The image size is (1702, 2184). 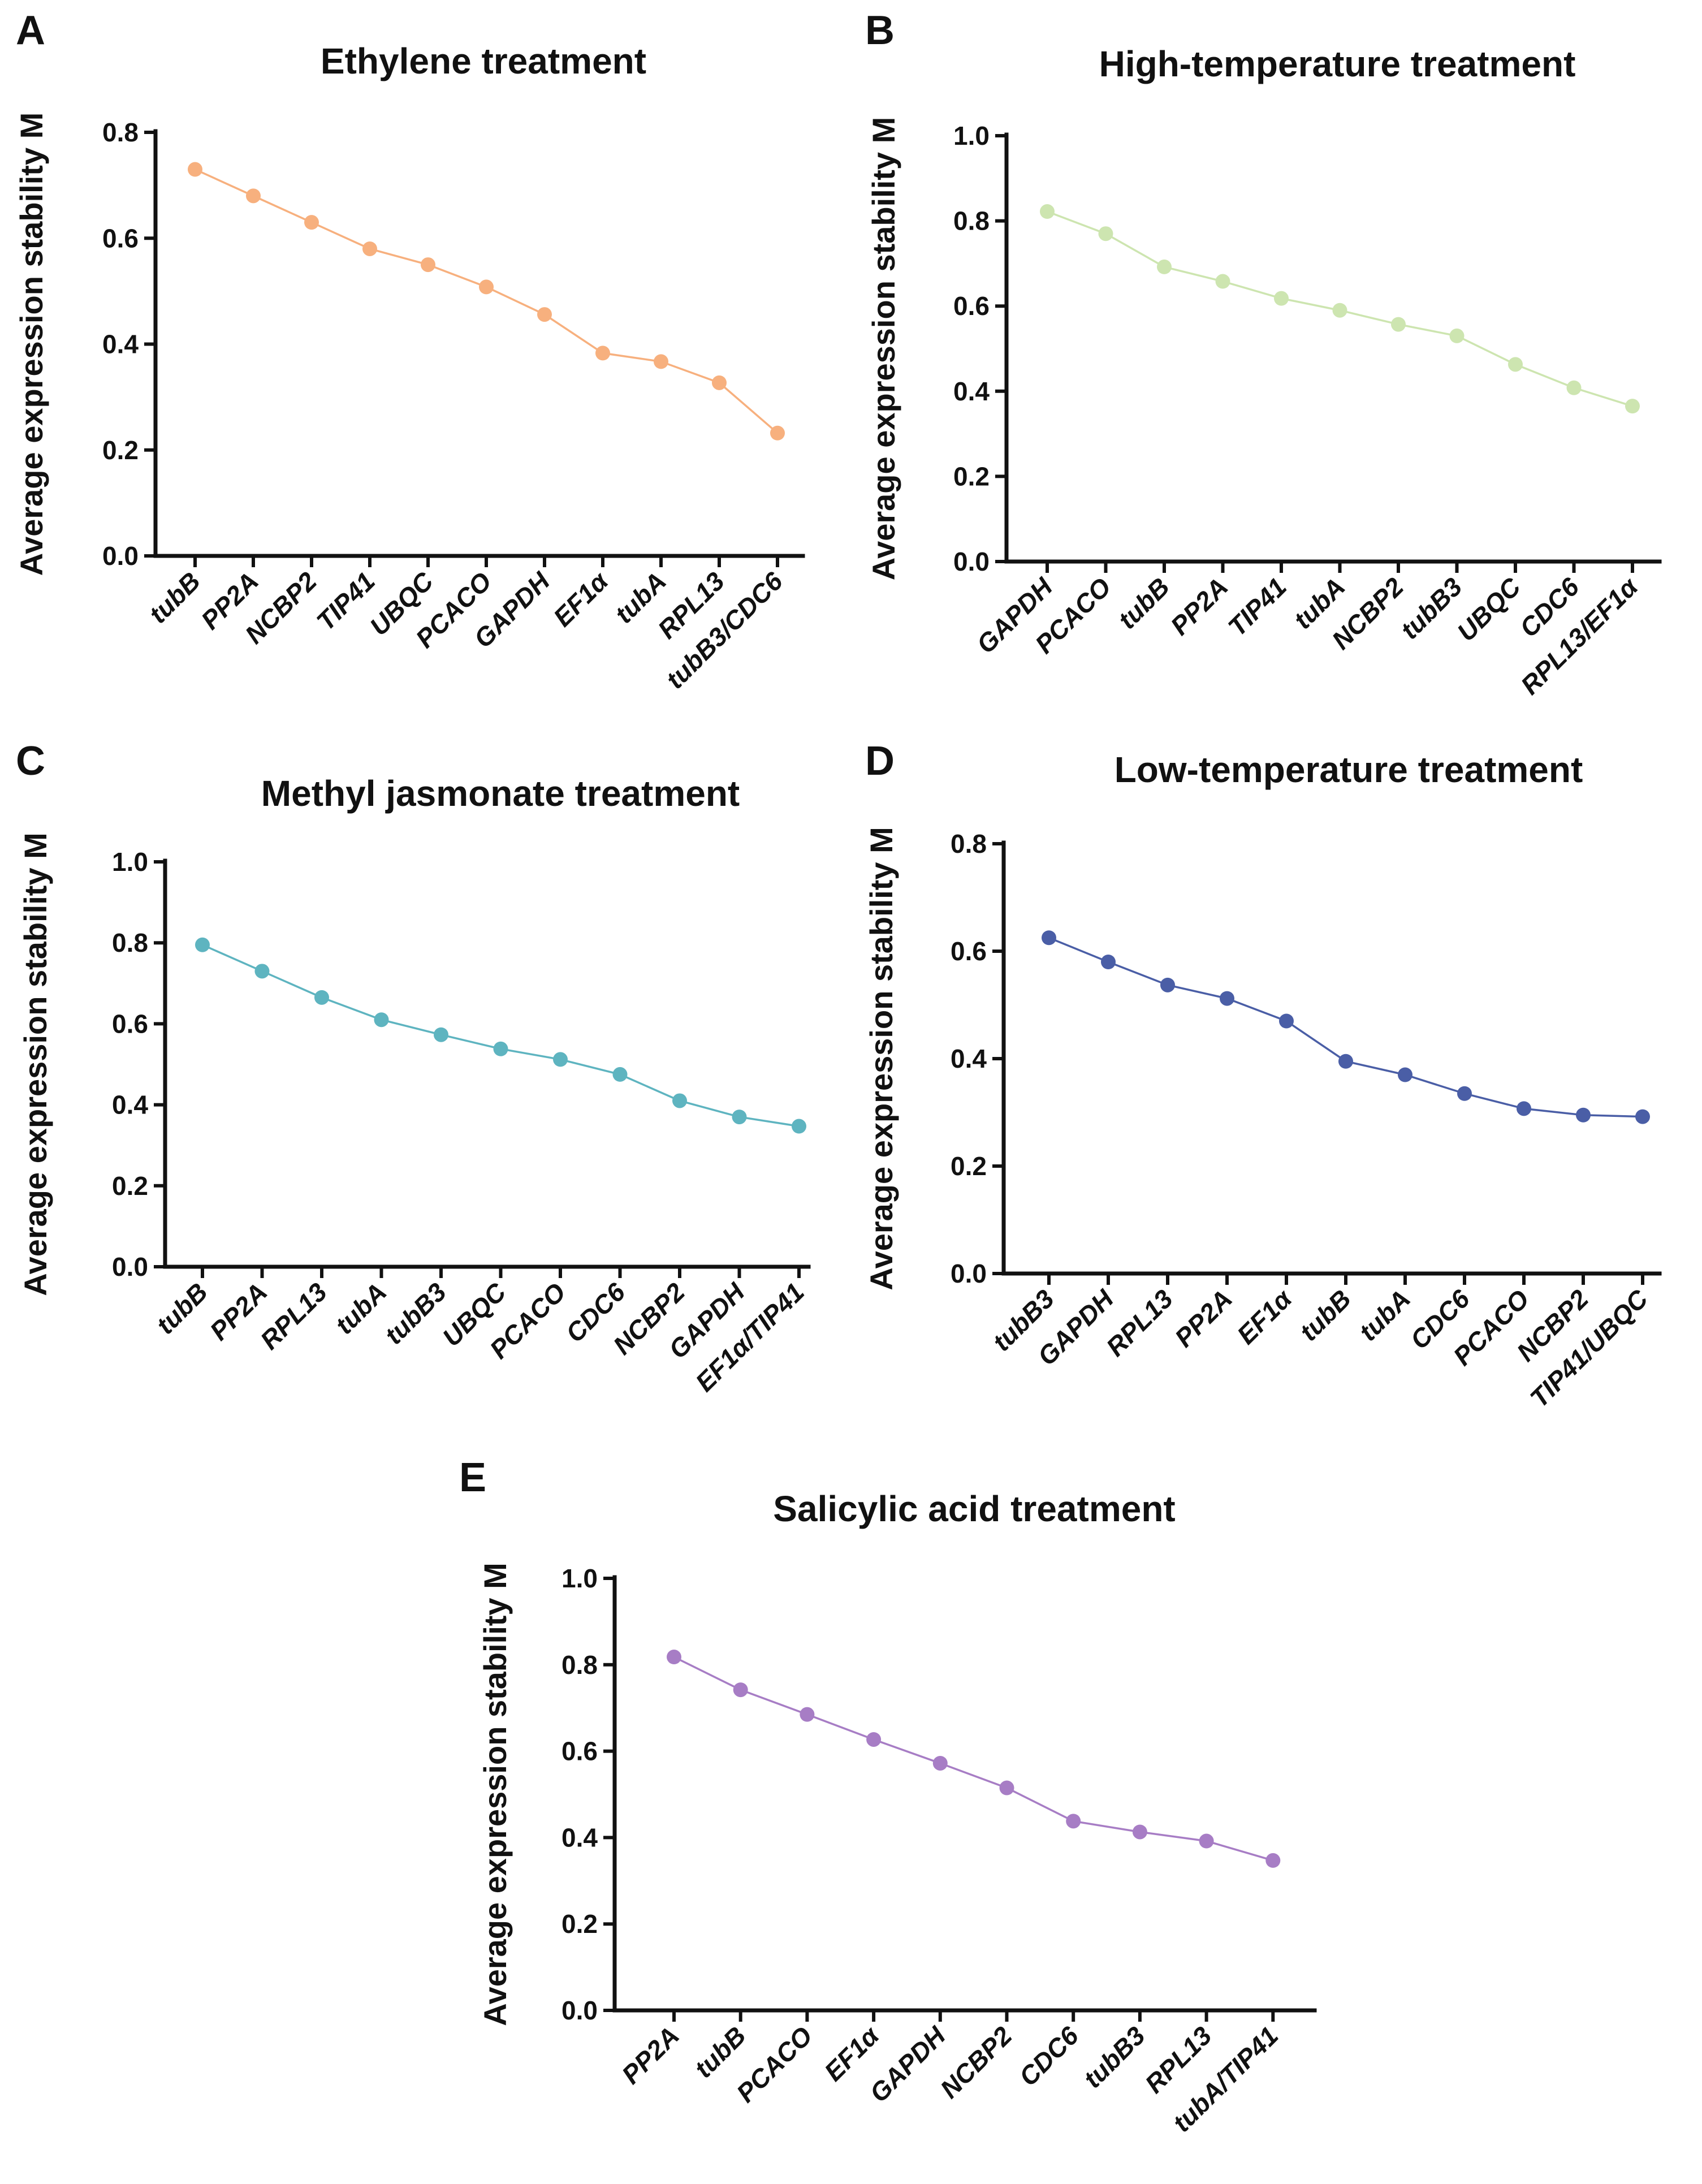 What do you see at coordinates (1489, 609) in the screenshot?
I see `x-tick-label: UBQC` at bounding box center [1489, 609].